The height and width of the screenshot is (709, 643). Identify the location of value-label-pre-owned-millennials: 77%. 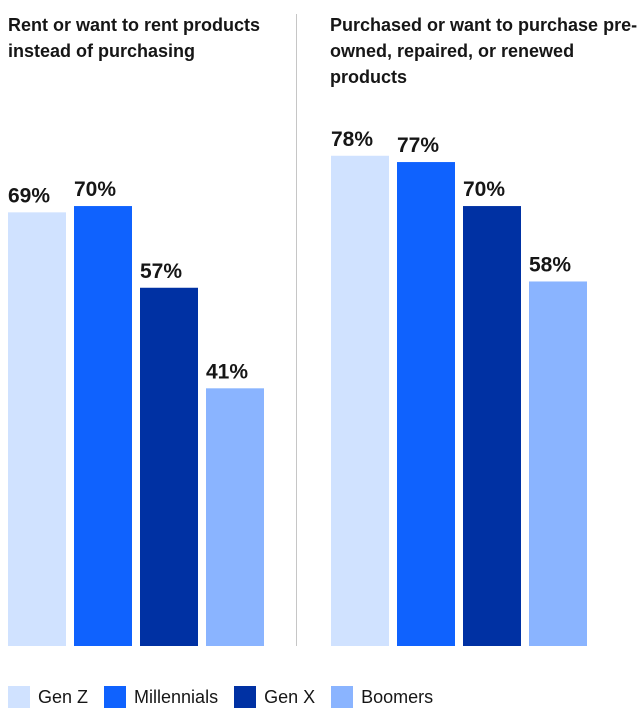
(418, 145).